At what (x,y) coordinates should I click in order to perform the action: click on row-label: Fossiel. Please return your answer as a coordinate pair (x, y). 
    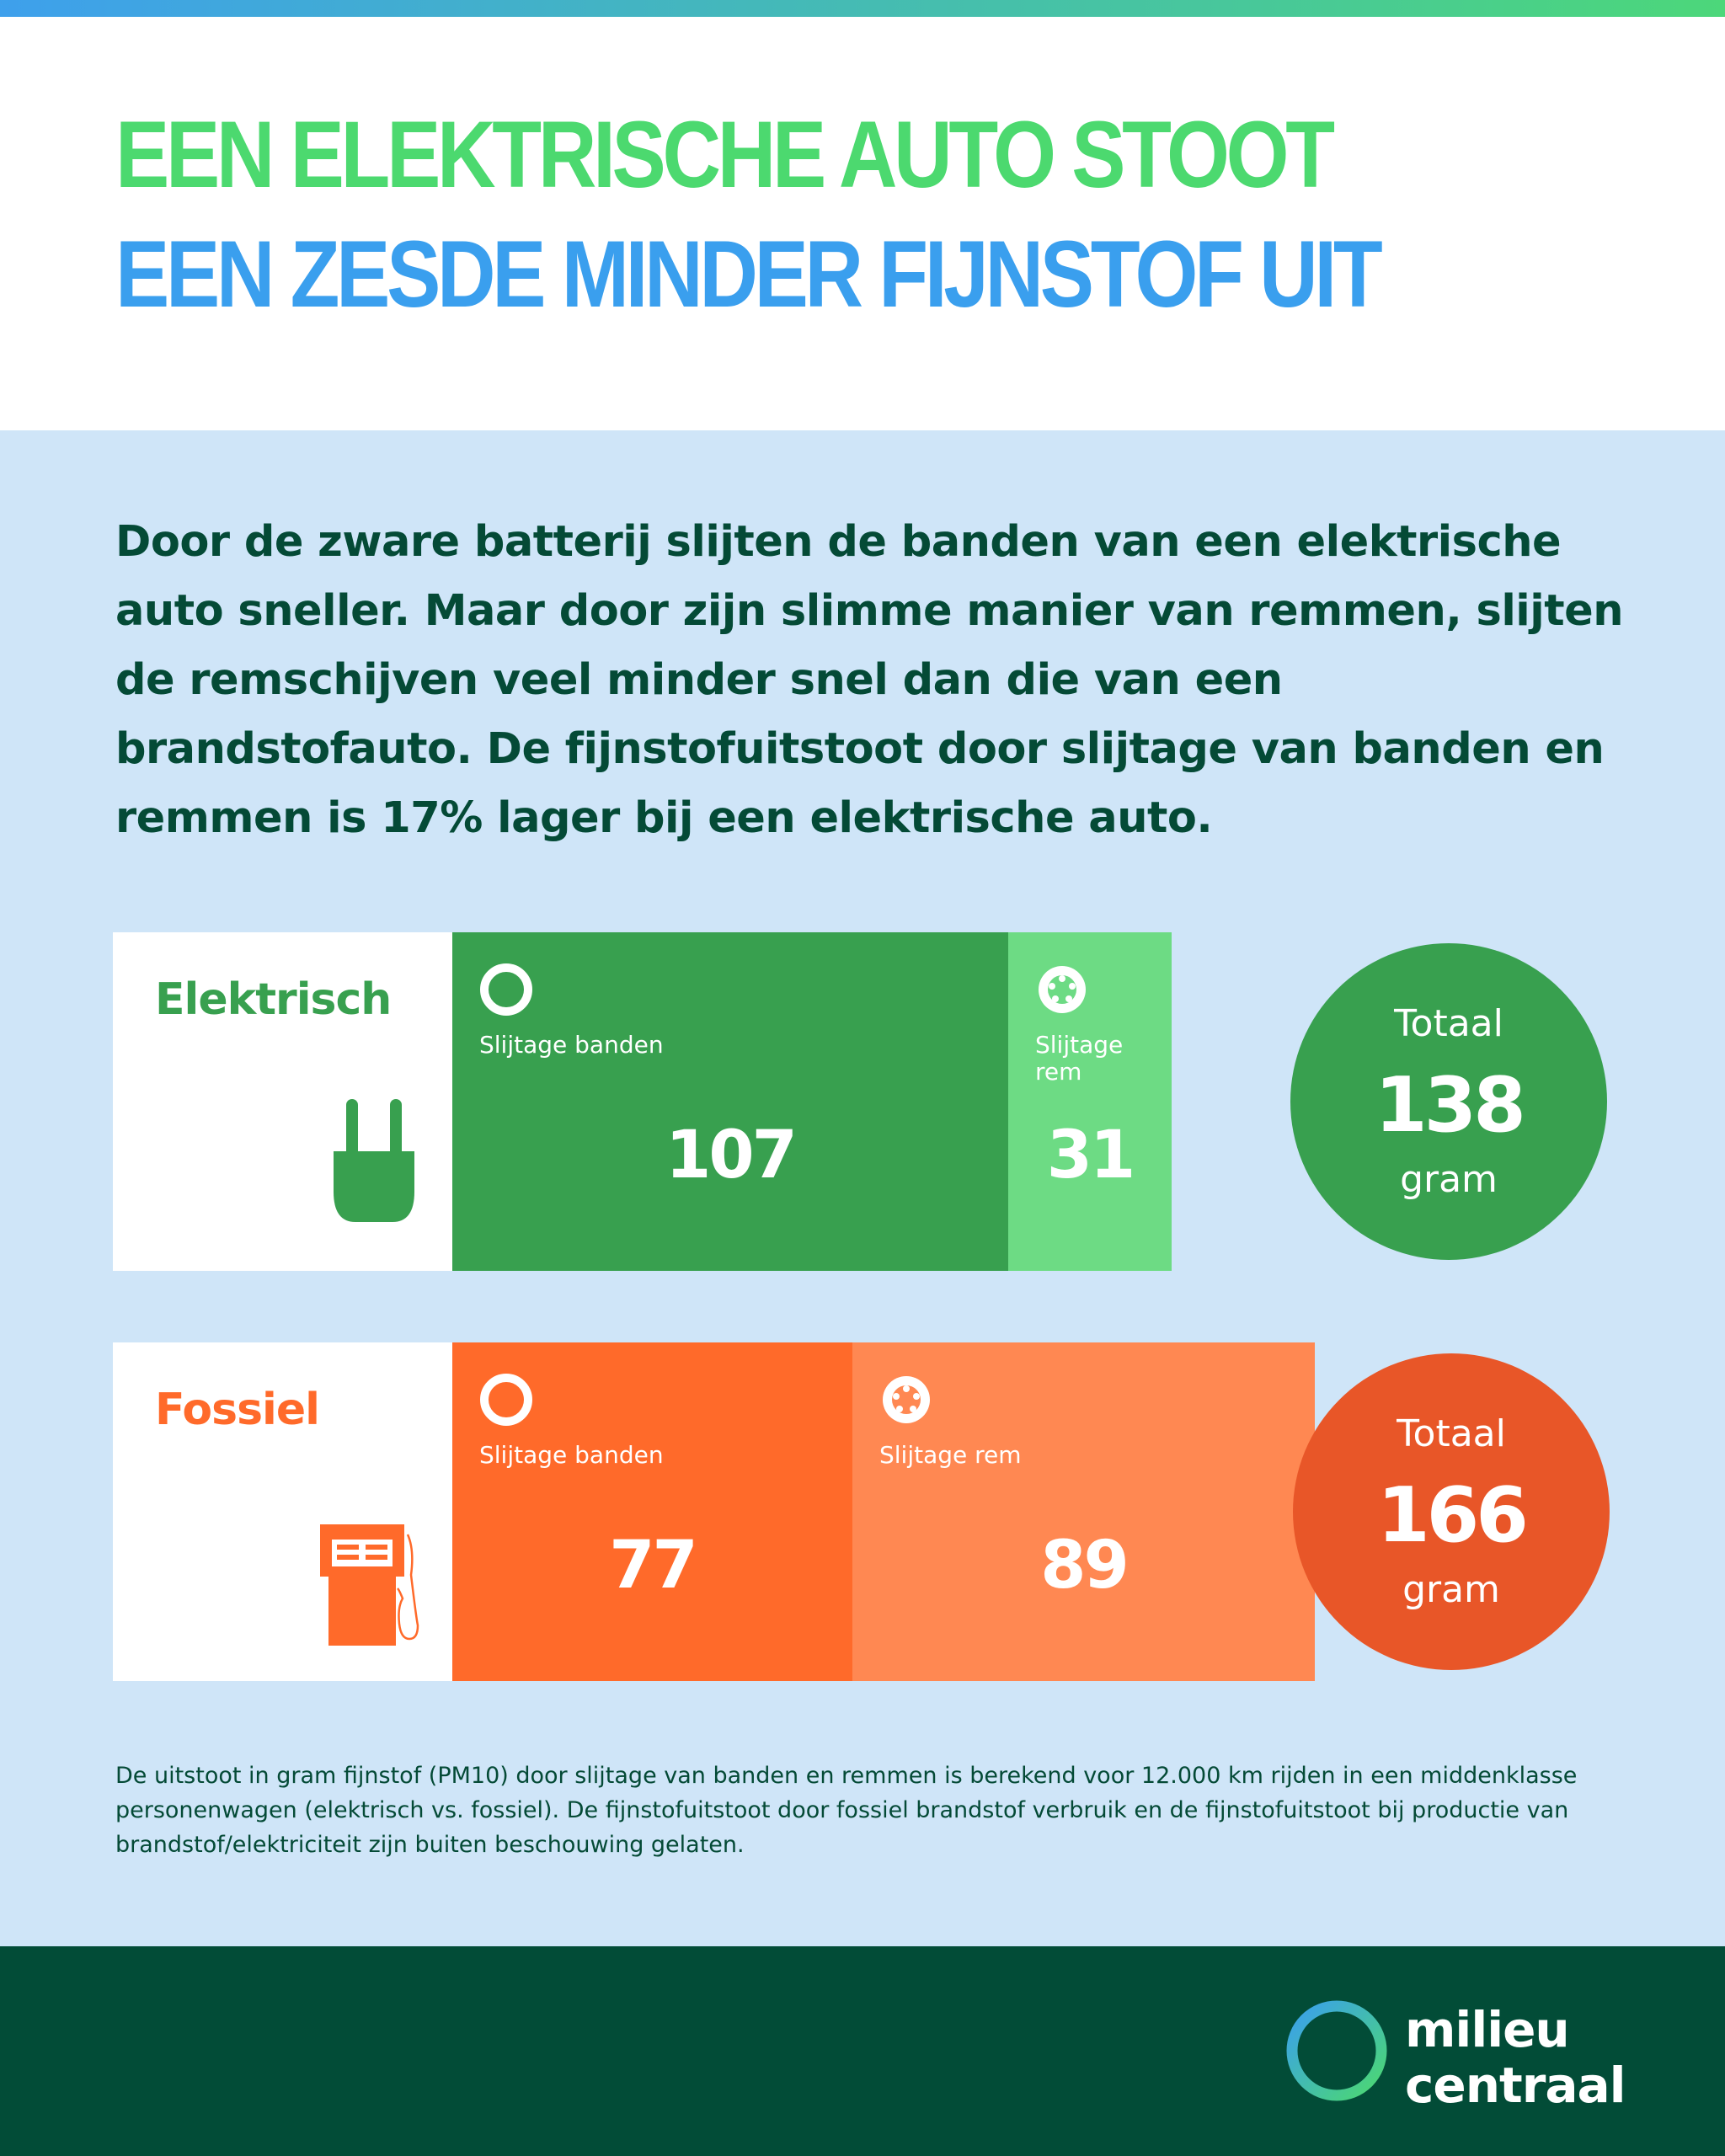
    Looking at the image, I should click on (237, 1410).